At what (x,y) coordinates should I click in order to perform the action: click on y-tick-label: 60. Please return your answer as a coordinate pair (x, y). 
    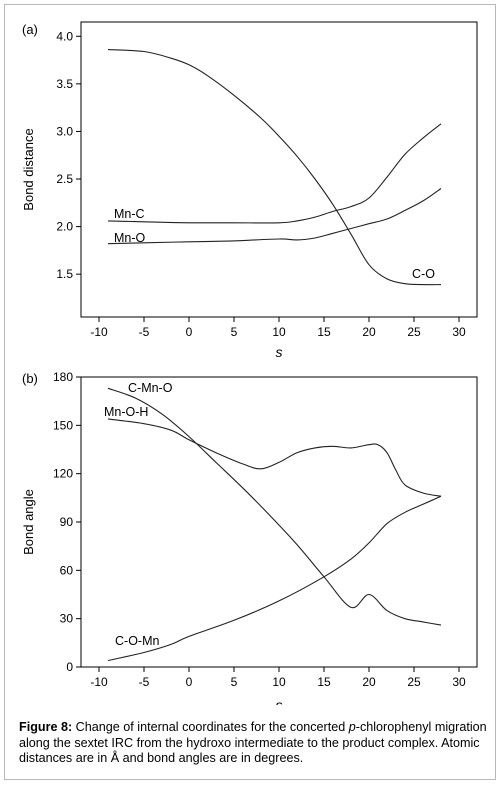
    Looking at the image, I should click on (67, 570).